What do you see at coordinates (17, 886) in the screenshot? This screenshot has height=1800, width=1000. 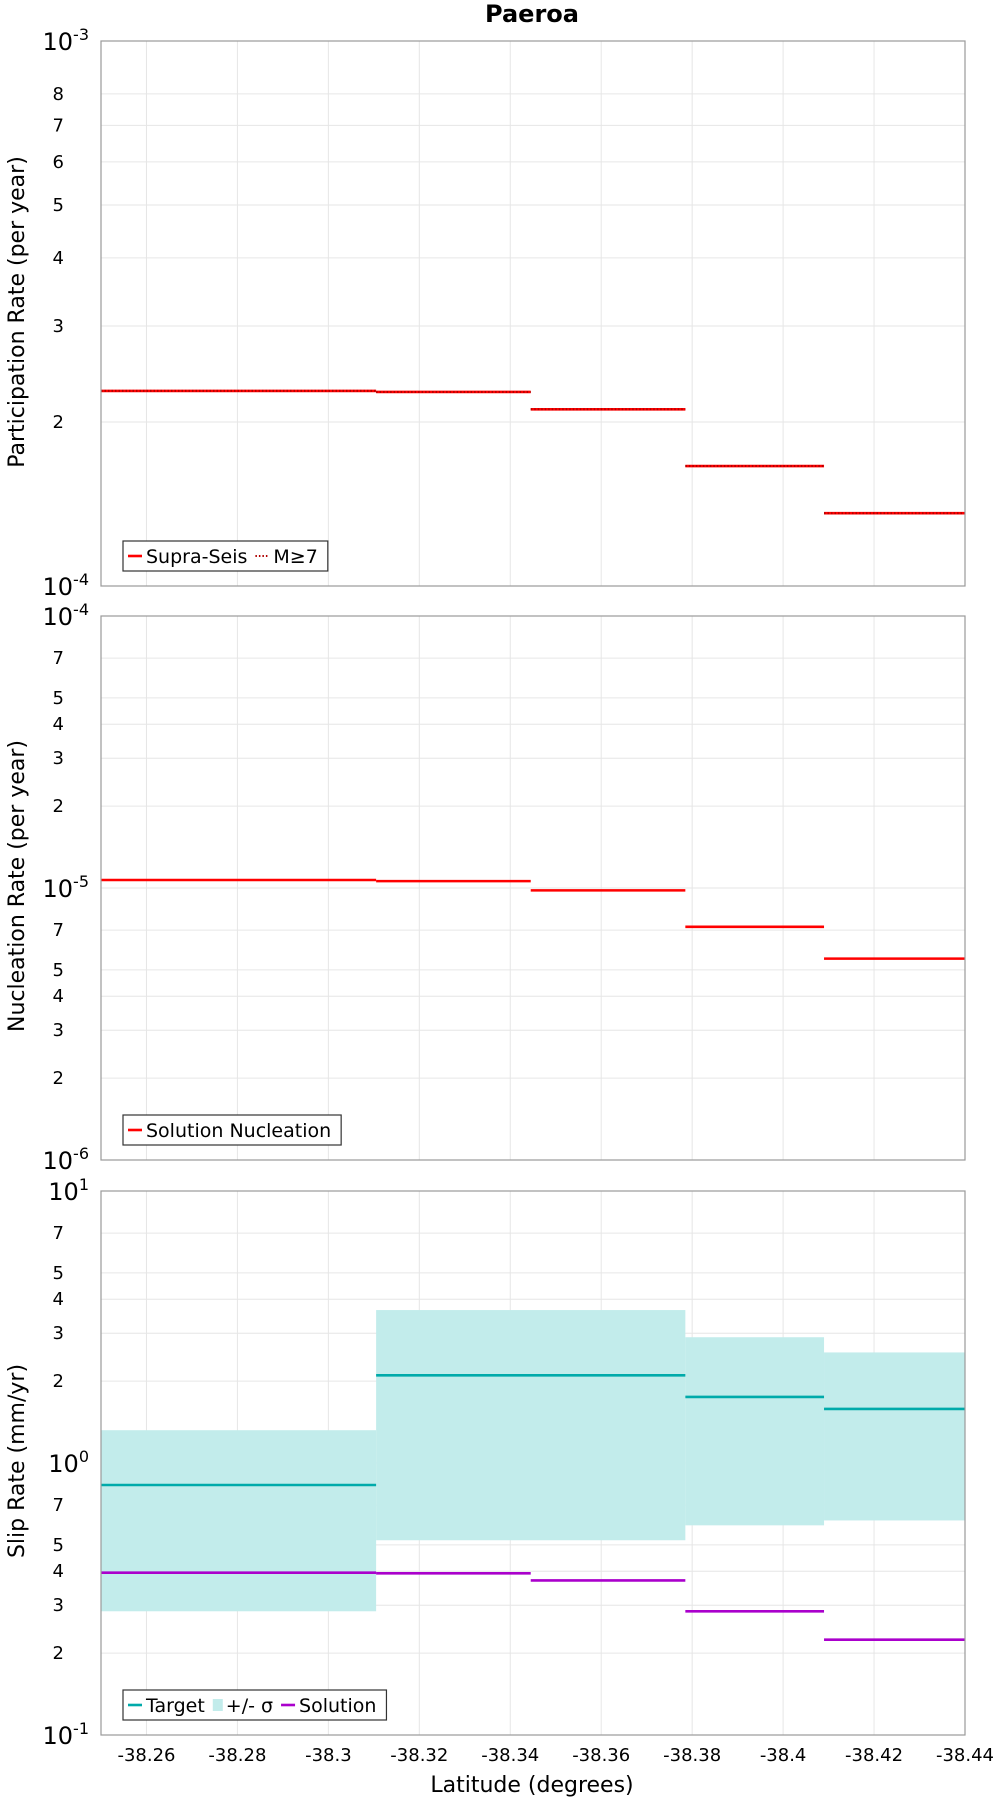 I see `y-axis-label: Nucleation Rate (per year)` at bounding box center [17, 886].